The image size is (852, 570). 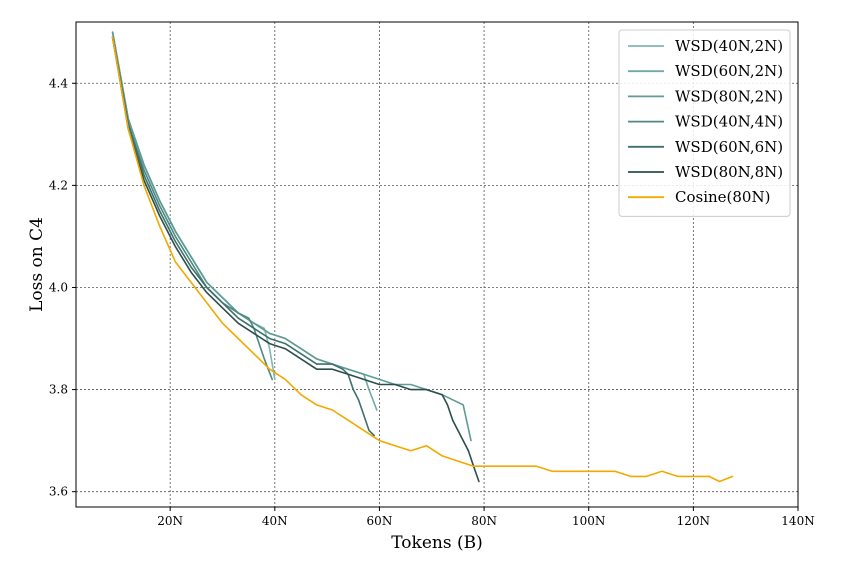 What do you see at coordinates (58, 390) in the screenshot?
I see `y-tick-label: 3.8` at bounding box center [58, 390].